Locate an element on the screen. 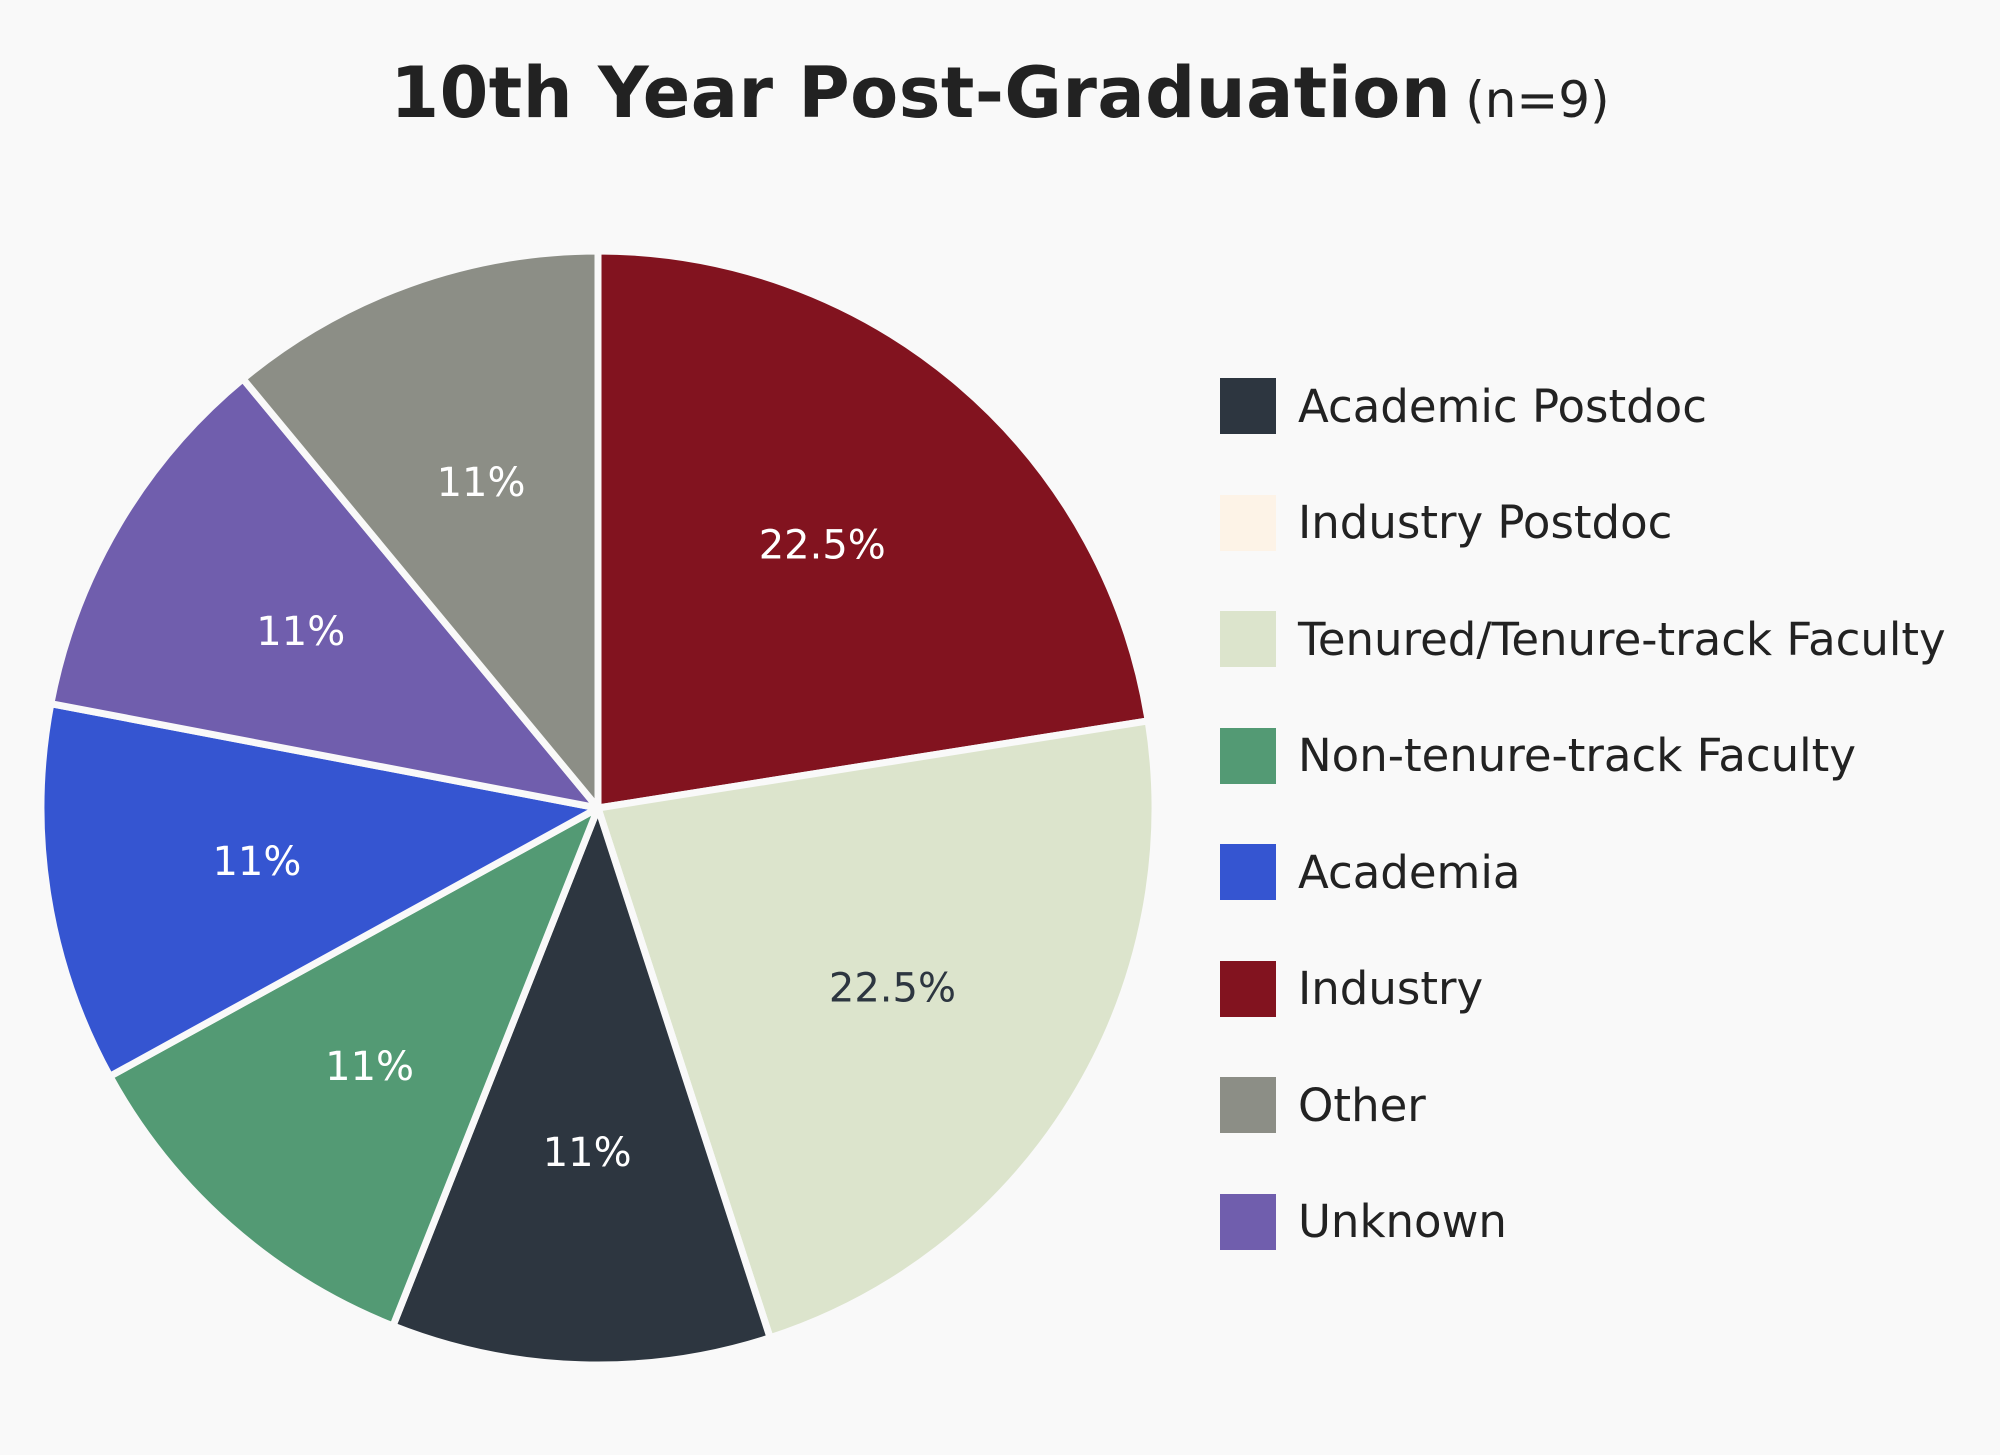 The image size is (2000, 1455). pie-slice-tenured-tenure-track-faculty is located at coordinates (876, 1029).